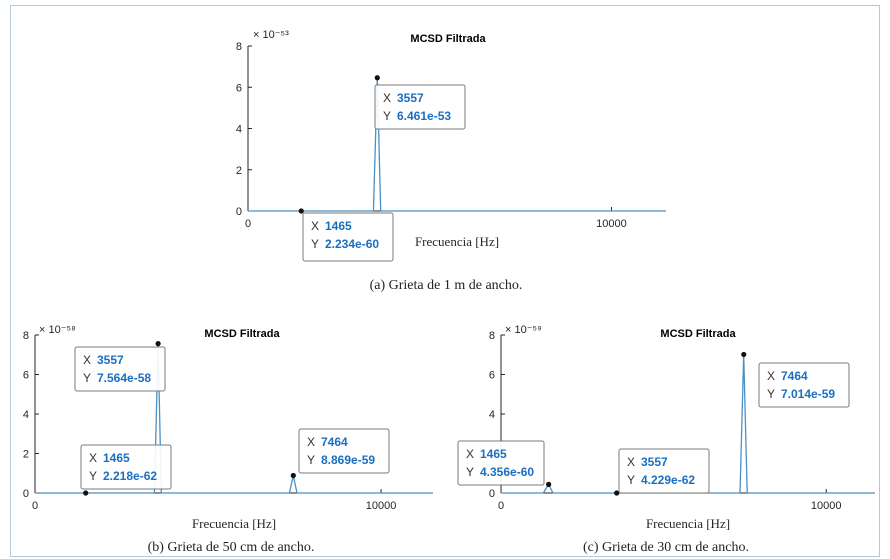 Image resolution: width=890 pixels, height=559 pixels. I want to click on y-exponent-label: × 10⁻⁵³, so click(271, 35).